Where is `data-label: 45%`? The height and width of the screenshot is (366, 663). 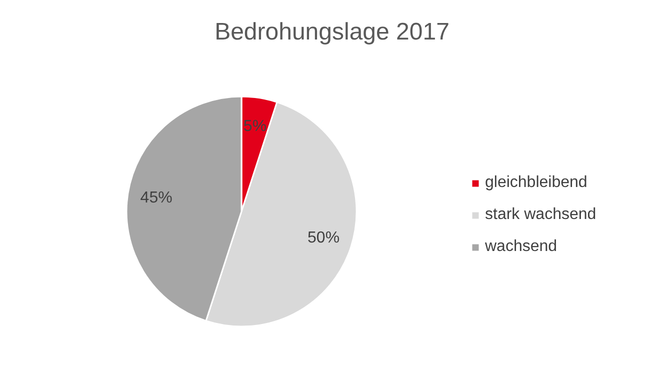 data-label: 45% is located at coordinates (156, 198).